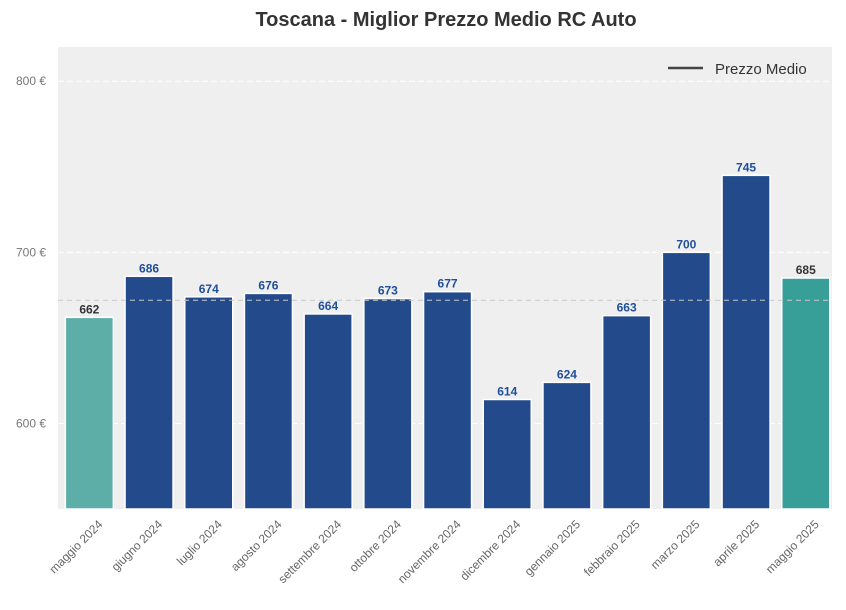  What do you see at coordinates (31, 81) in the screenshot?
I see `y-tick-label: 800 €` at bounding box center [31, 81].